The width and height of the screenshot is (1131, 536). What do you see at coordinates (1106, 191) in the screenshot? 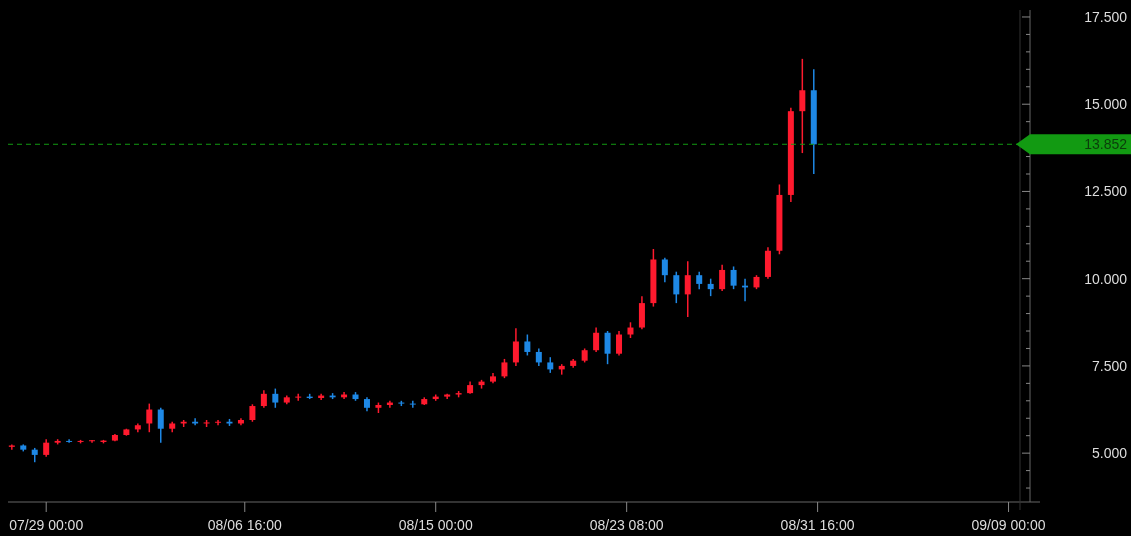
I see `y-tick-label: 12.500` at bounding box center [1106, 191].